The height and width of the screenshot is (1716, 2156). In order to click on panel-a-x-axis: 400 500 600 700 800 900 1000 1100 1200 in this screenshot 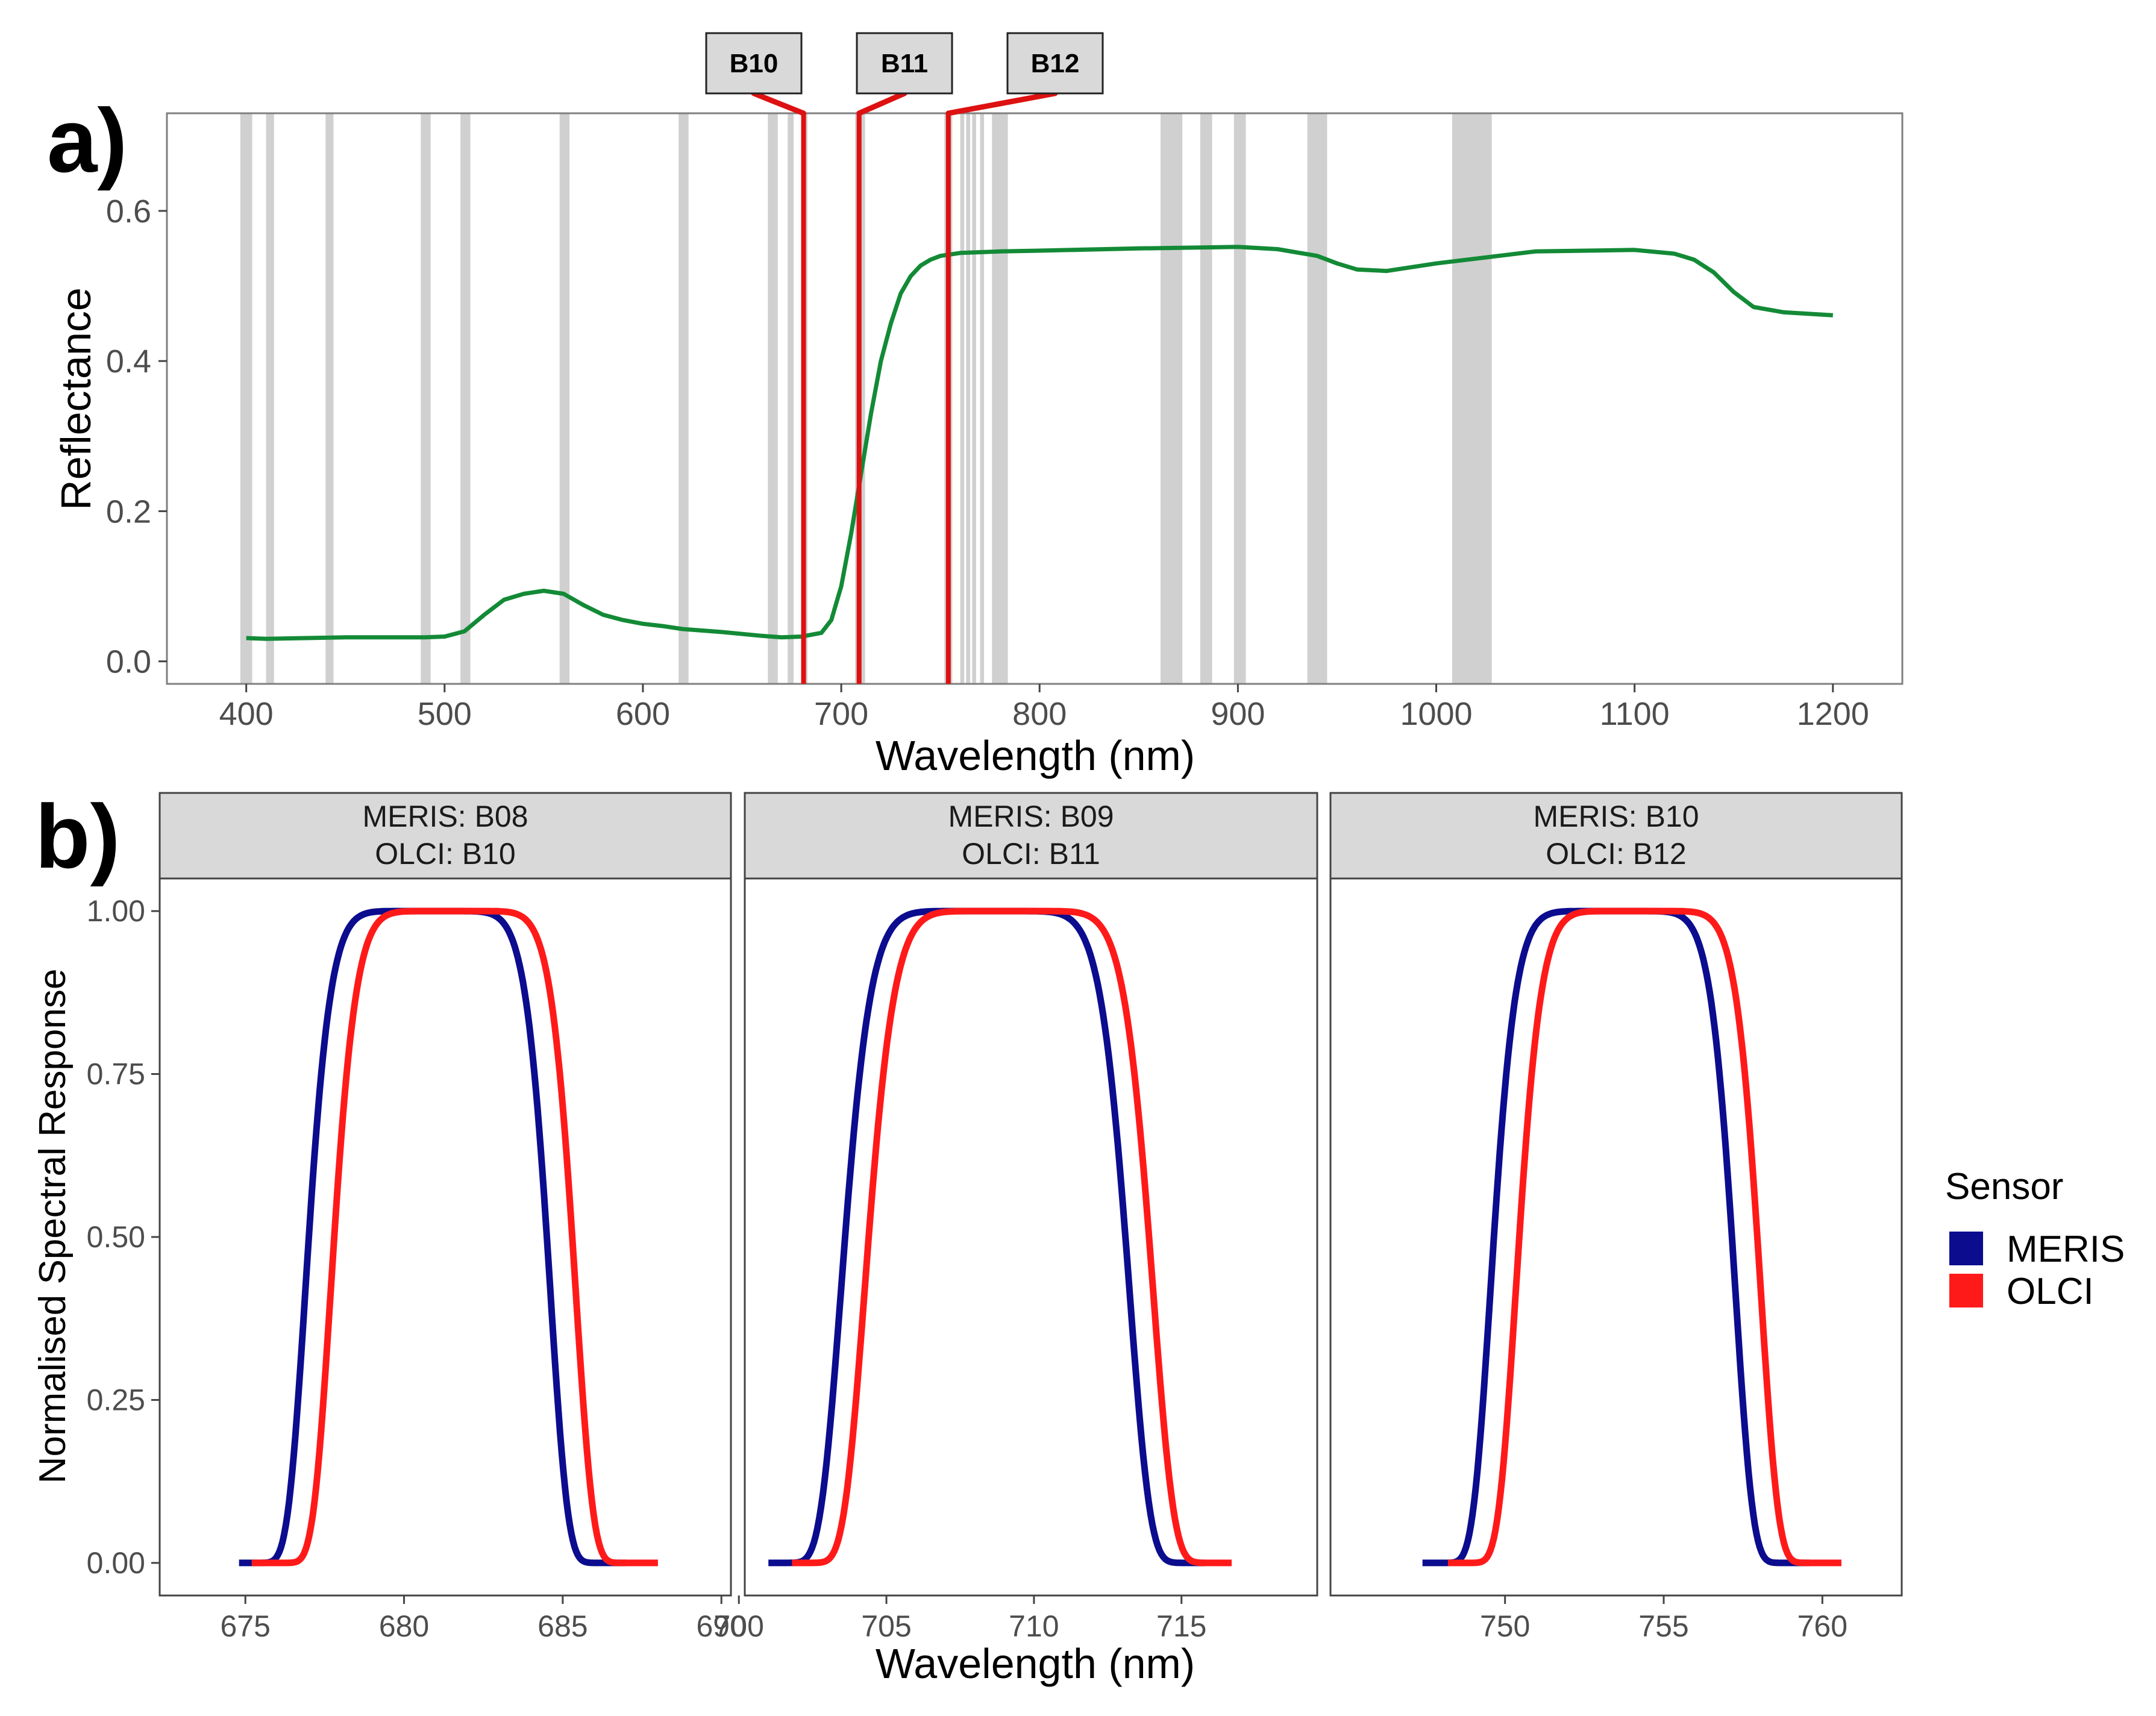, I will do `click(1044, 708)`.